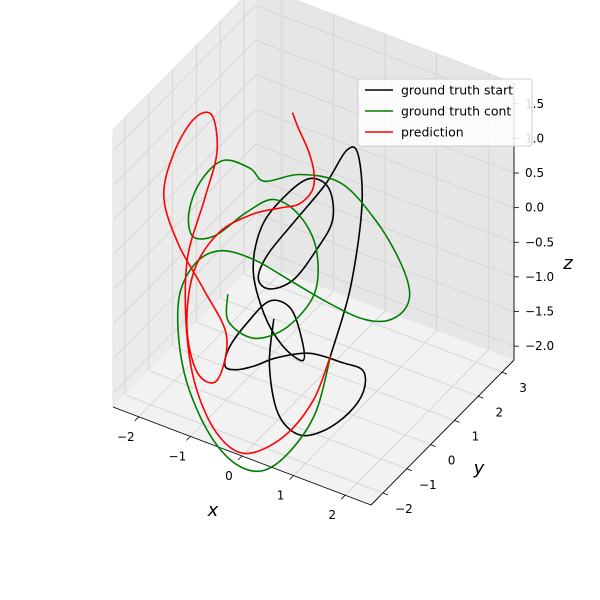 The height and width of the screenshot is (600, 600). Describe the element at coordinates (567, 263) in the screenshot. I see `z-axis-label: z` at that location.